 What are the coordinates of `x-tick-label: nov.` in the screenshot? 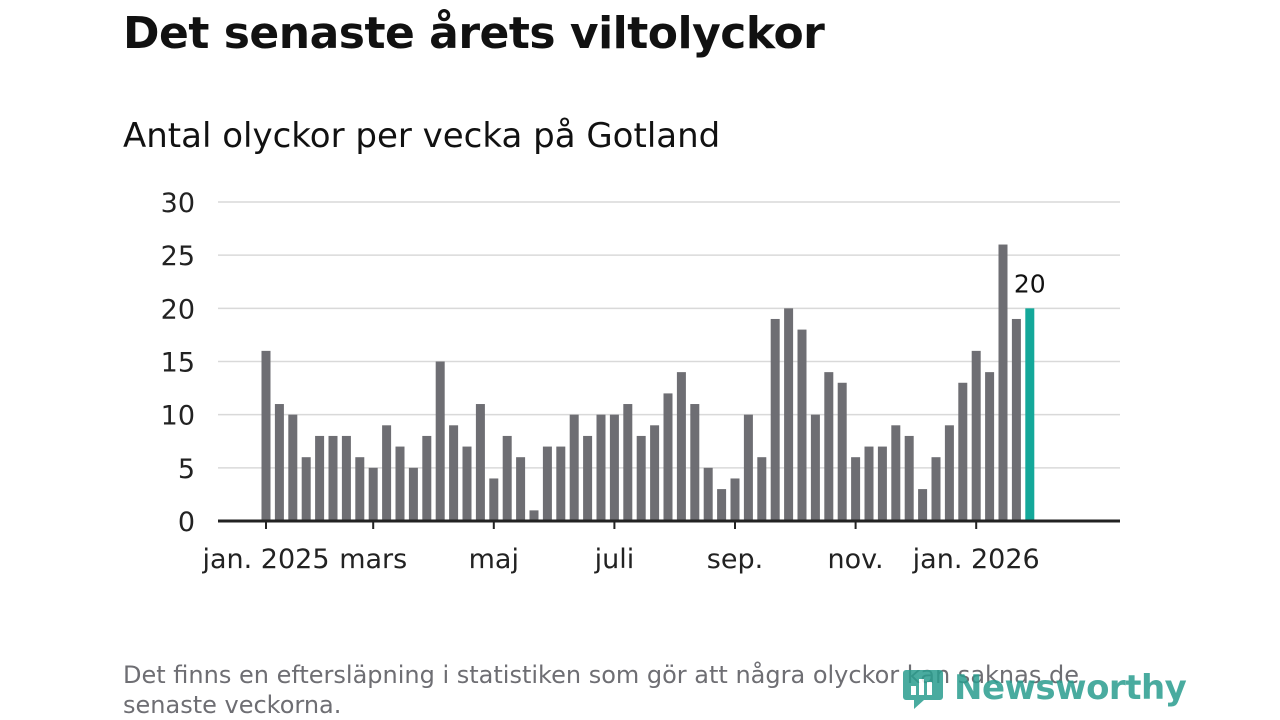 It's located at (856, 559).